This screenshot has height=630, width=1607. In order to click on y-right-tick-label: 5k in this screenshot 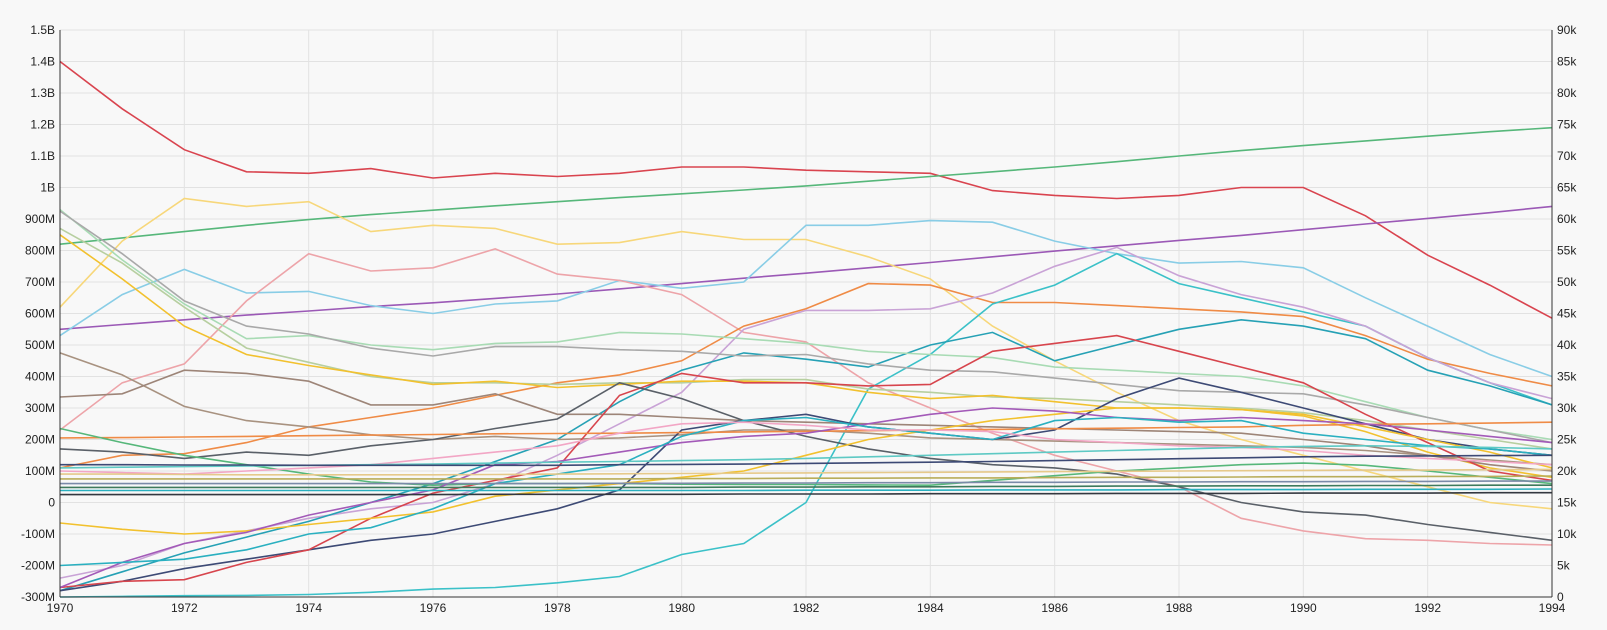, I will do `click(1564, 566)`.